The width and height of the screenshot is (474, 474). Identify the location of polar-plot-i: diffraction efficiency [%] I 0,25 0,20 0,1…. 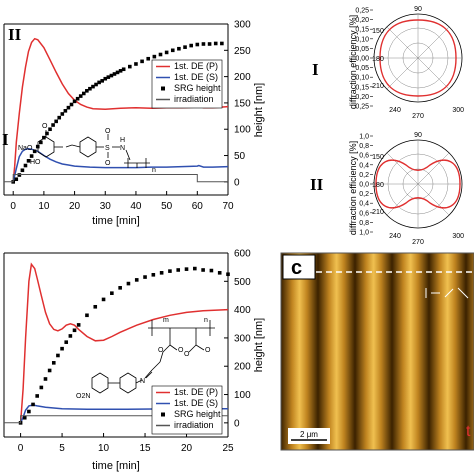
(388, 63).